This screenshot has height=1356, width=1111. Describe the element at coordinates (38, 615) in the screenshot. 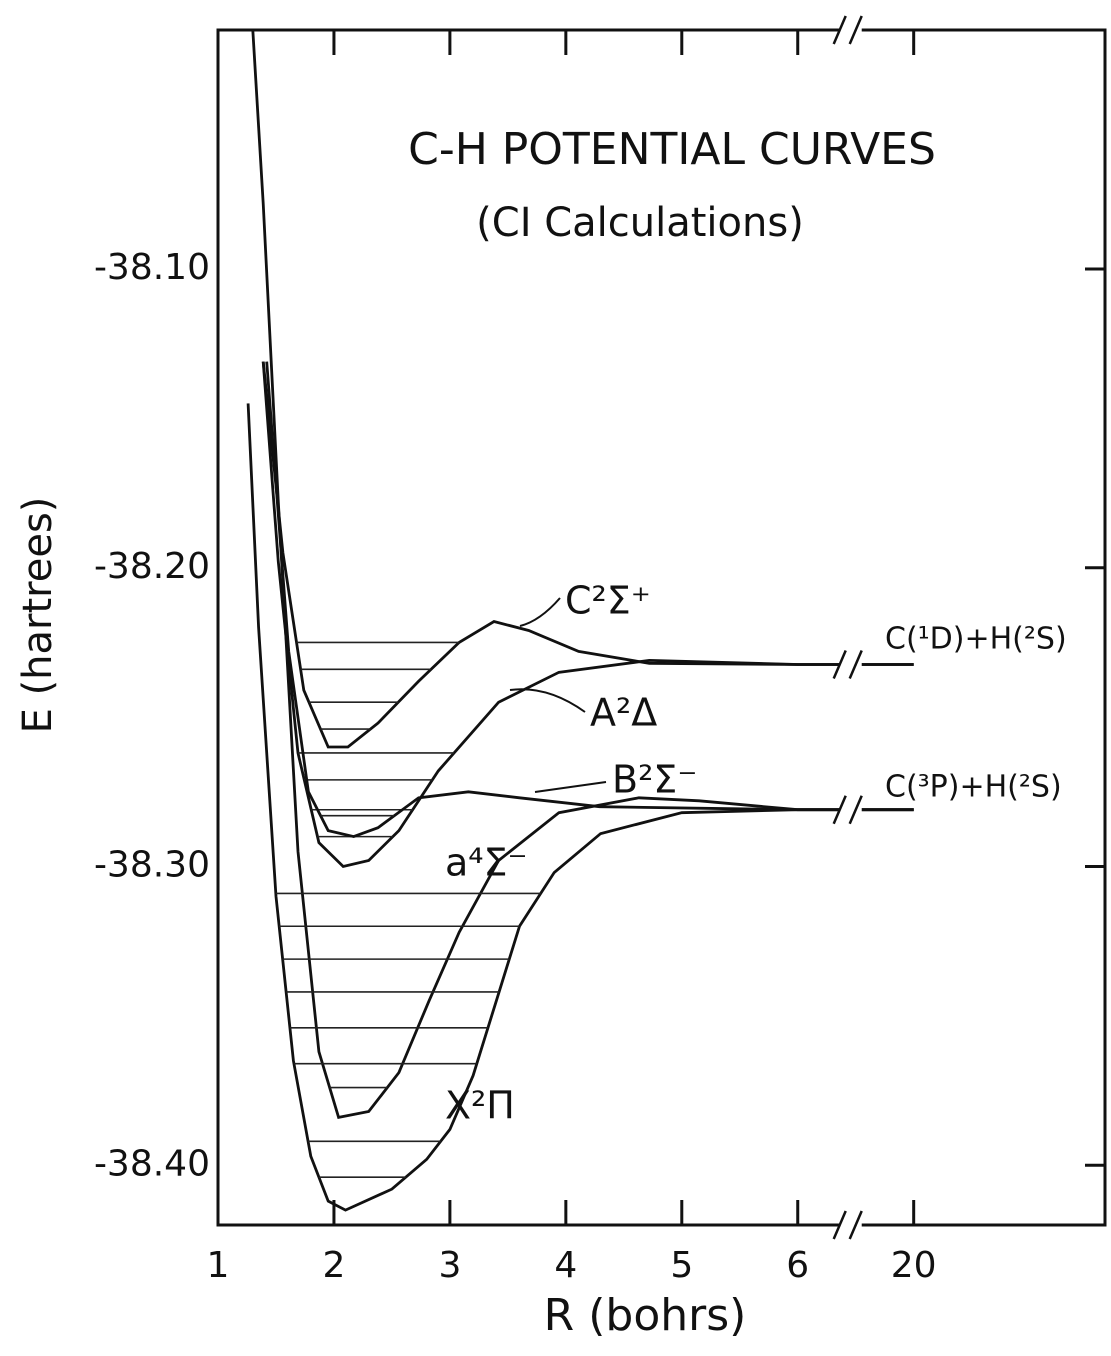

I see `y-axis-label: E (hartrees)` at that location.